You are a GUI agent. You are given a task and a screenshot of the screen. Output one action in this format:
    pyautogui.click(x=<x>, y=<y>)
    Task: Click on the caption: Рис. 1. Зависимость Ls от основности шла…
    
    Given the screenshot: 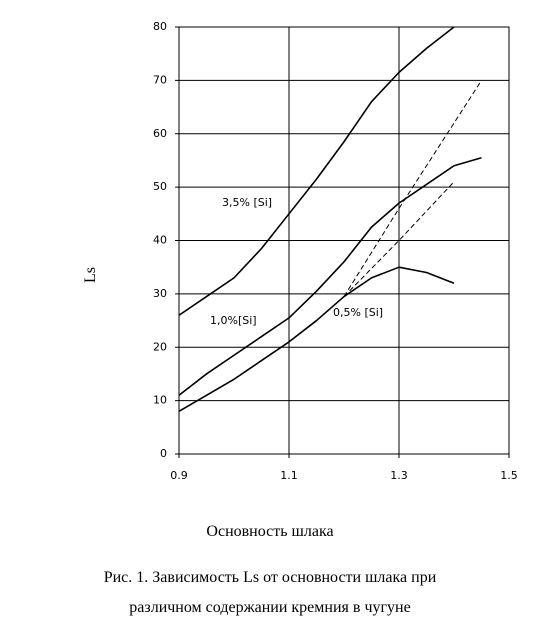 What is the action you would take?
    pyautogui.click(x=270, y=577)
    